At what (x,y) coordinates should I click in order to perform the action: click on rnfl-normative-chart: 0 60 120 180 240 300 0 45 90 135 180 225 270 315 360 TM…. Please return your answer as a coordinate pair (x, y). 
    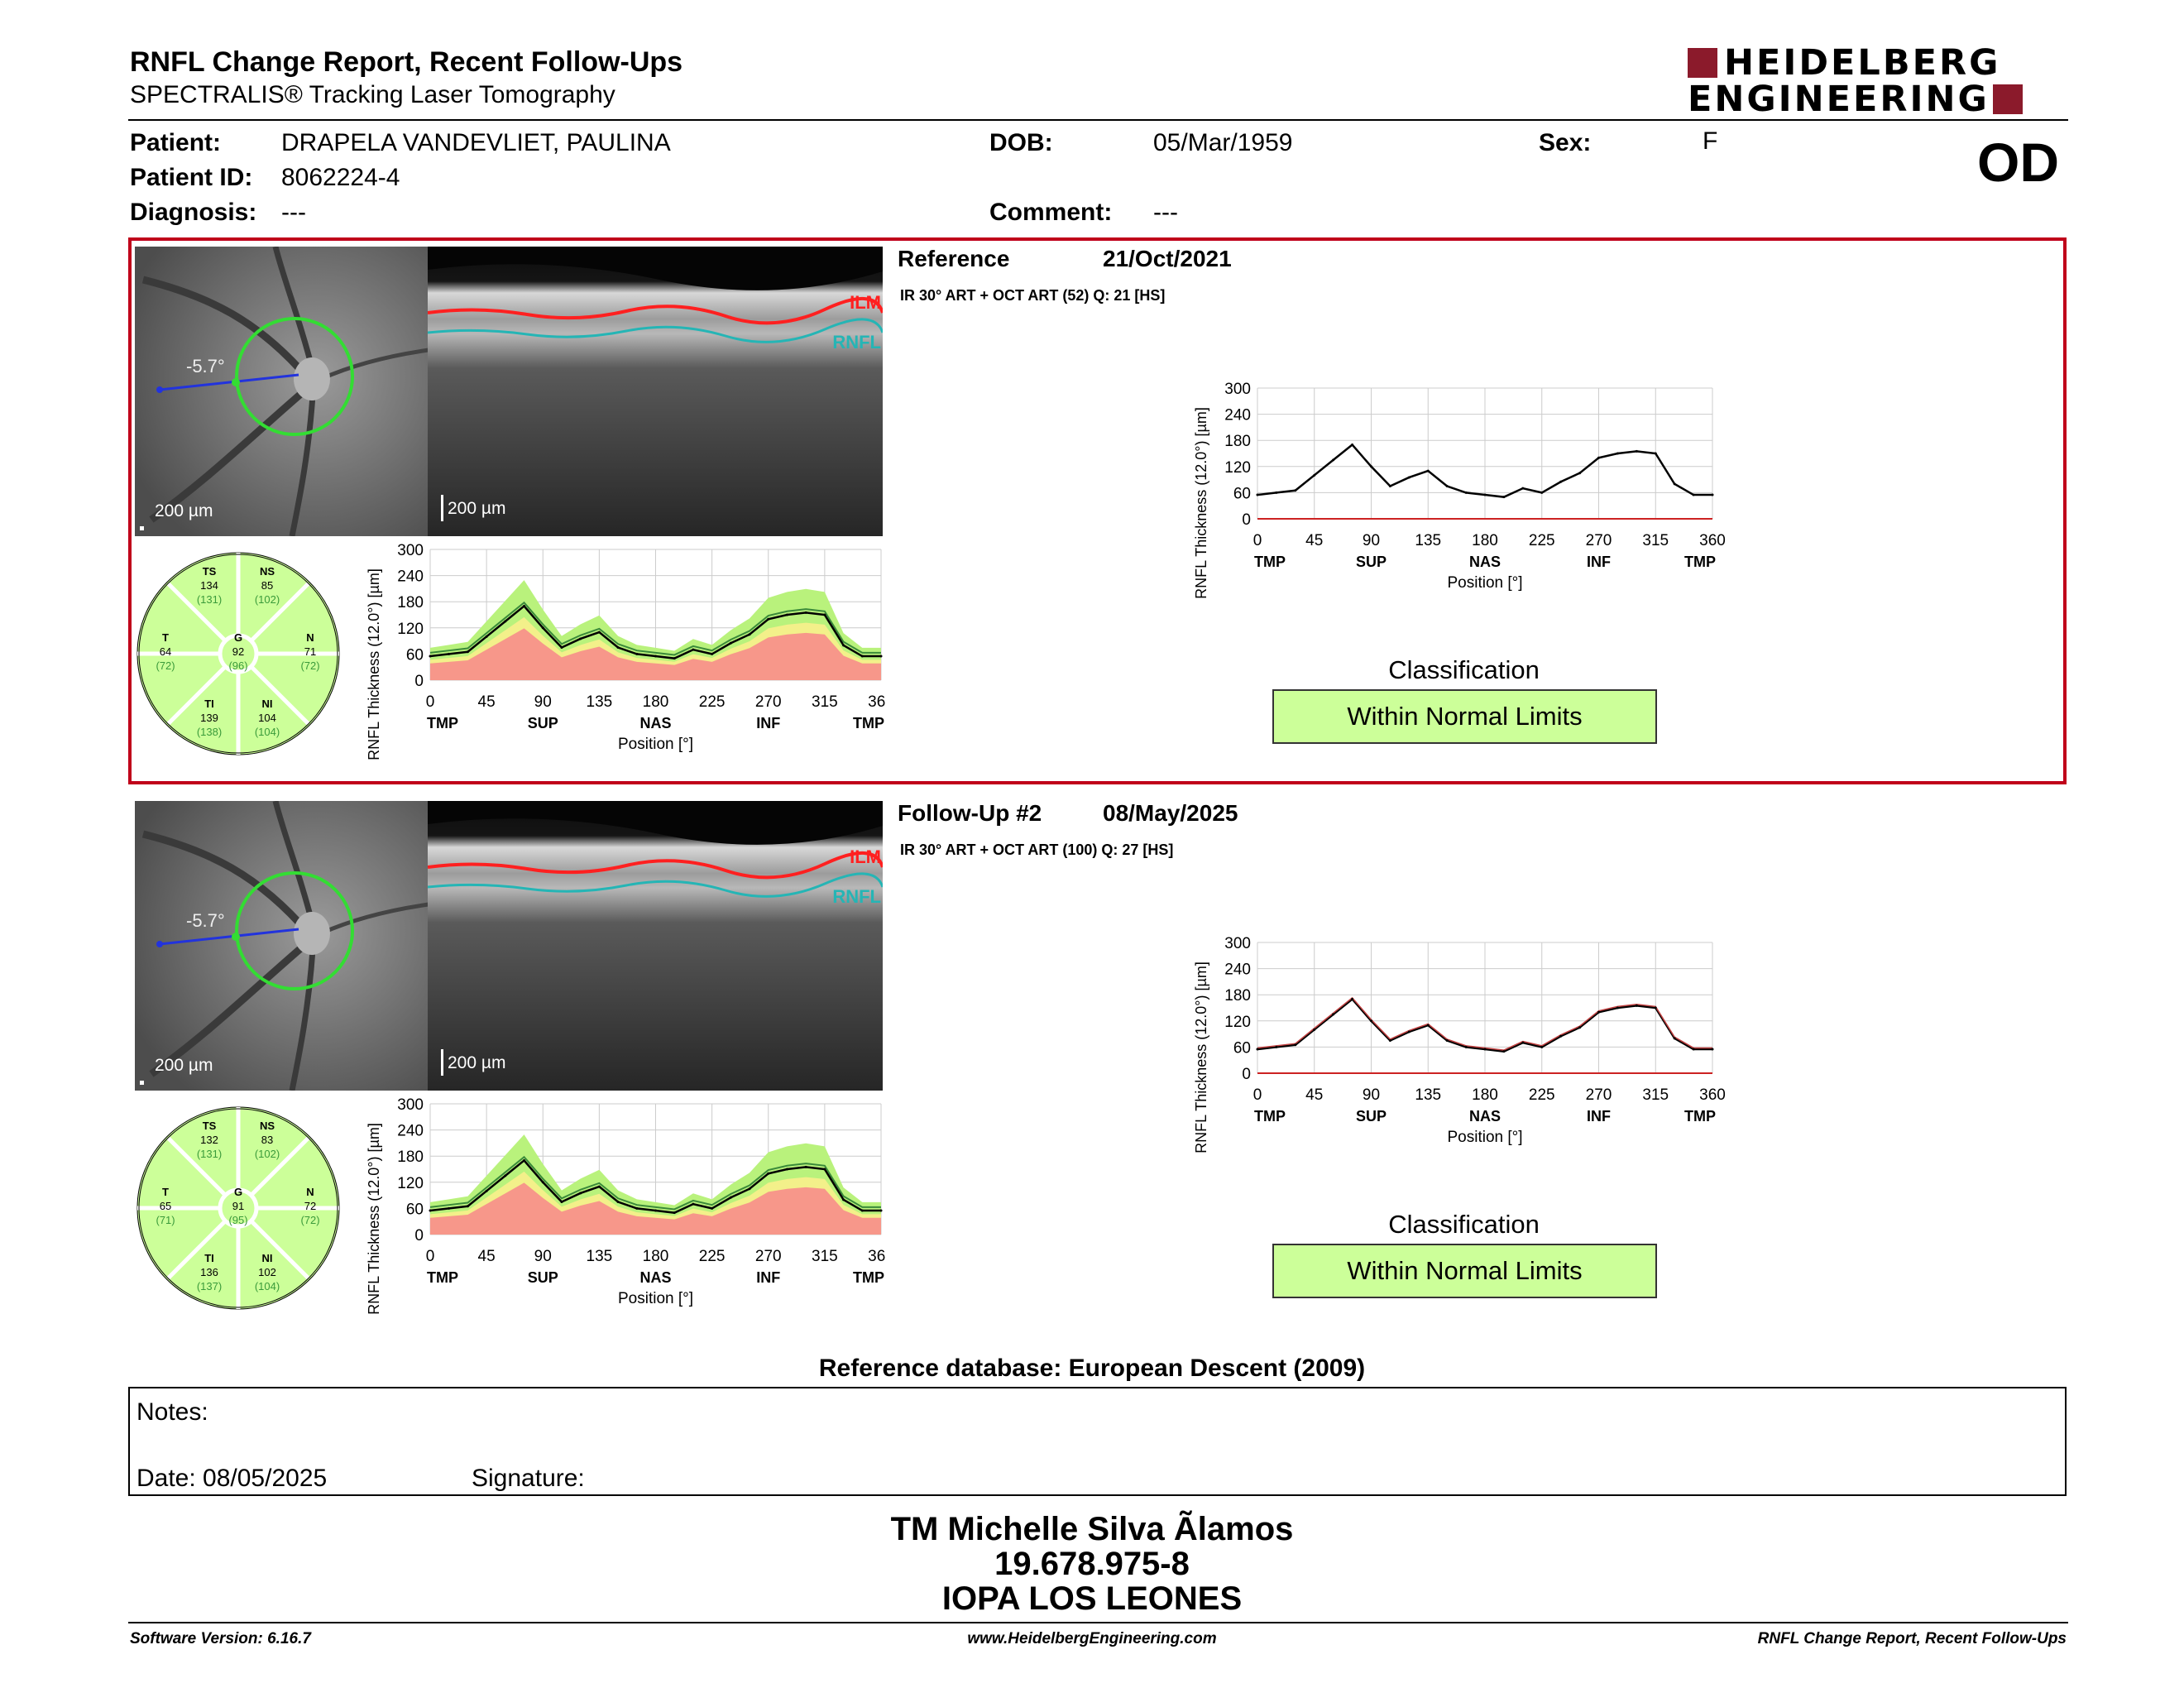
    Looking at the image, I should click on (625, 1204).